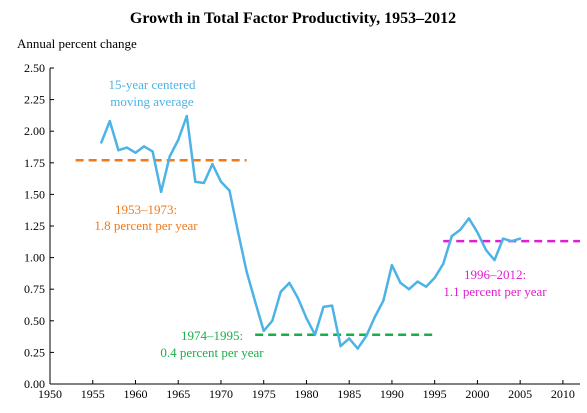  What do you see at coordinates (34, 68) in the screenshot?
I see `y-tick-label: 2.50` at bounding box center [34, 68].